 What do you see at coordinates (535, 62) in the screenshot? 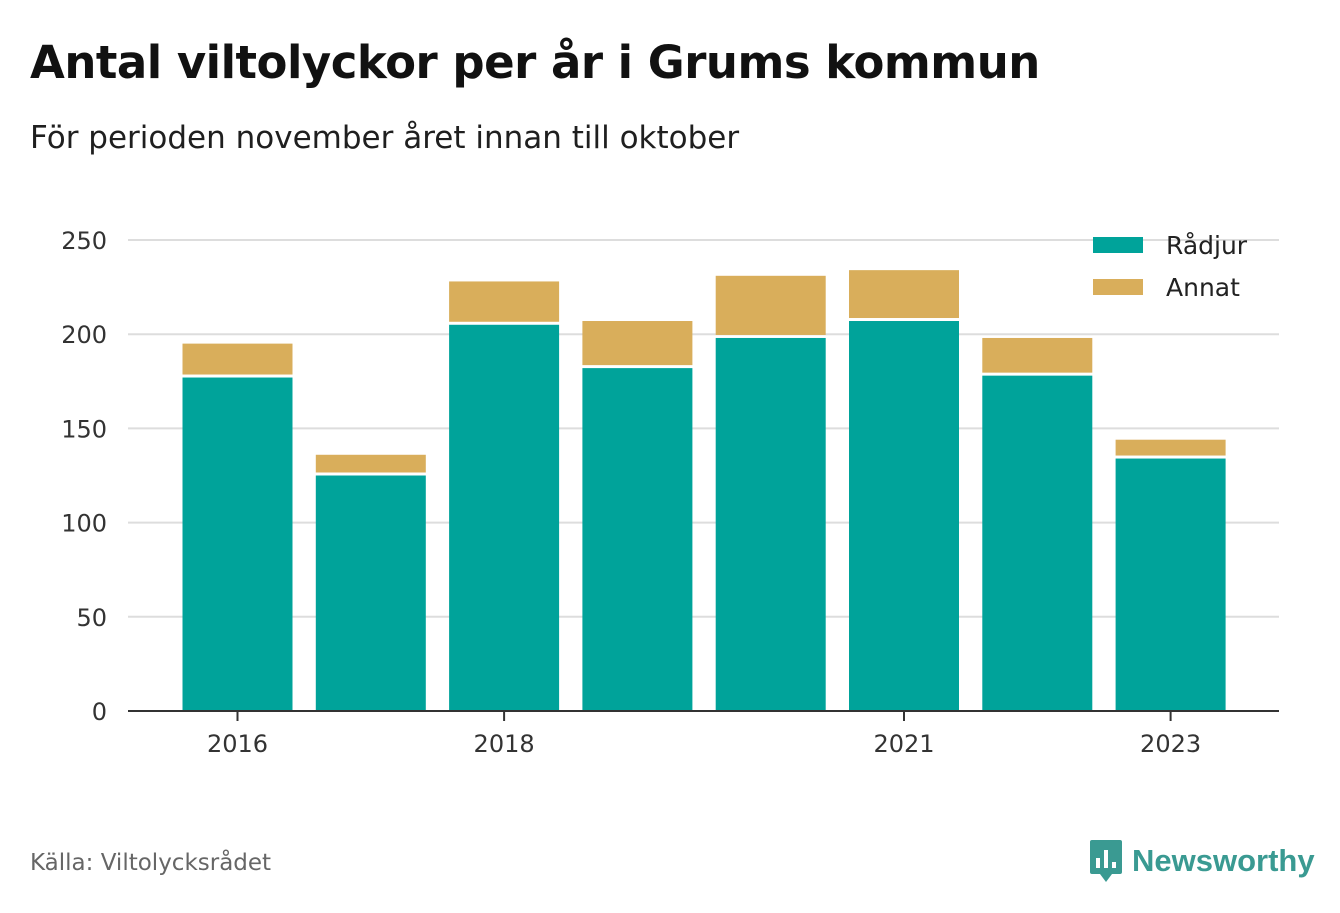
I see `chart-title: Antal viltolyckor per år i Grums kommun` at bounding box center [535, 62].